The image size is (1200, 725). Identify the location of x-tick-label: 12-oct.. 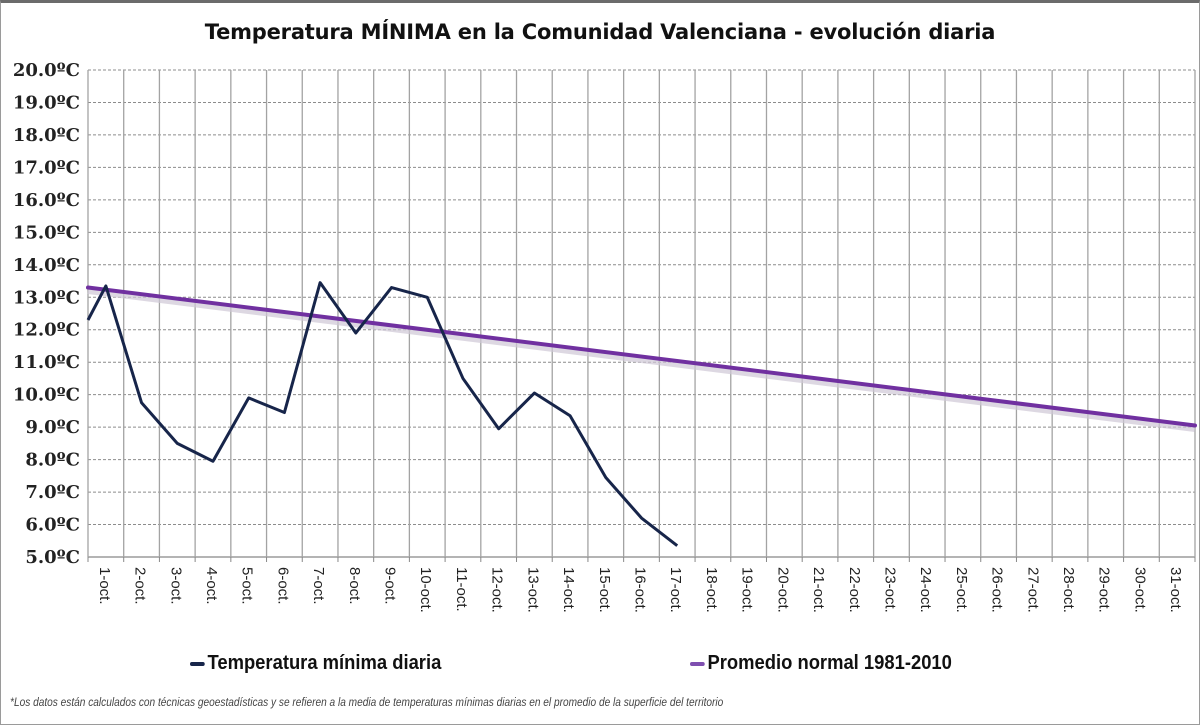
(497, 590).